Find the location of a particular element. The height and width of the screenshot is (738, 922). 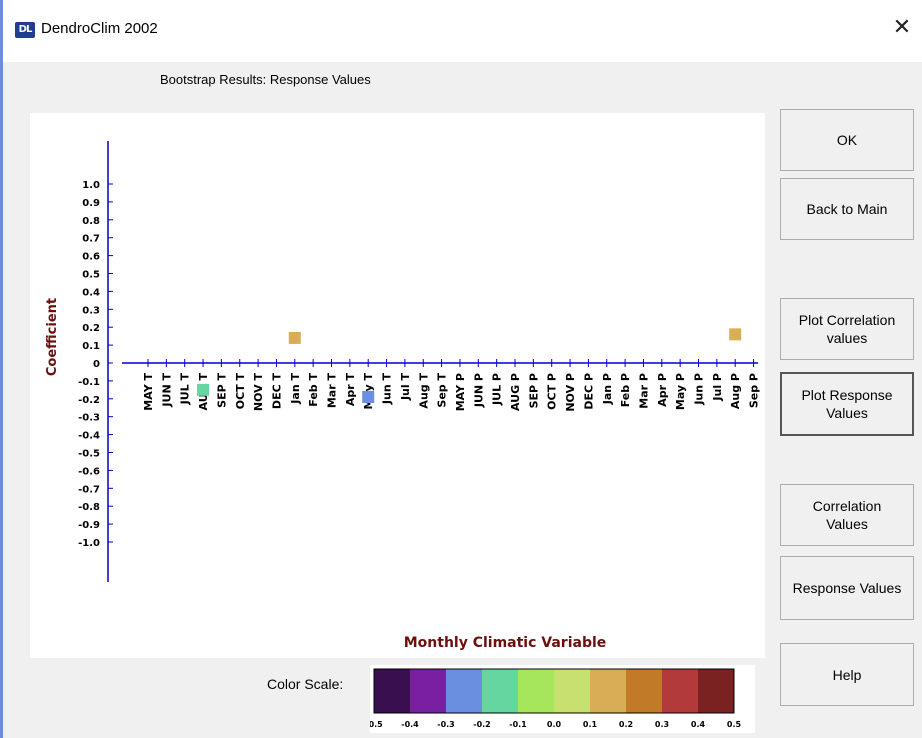

y-tick-label: 0.4 is located at coordinates (91, 292).